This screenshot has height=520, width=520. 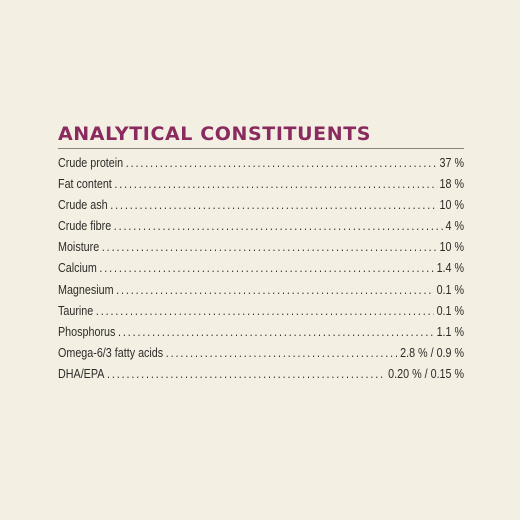 I want to click on constituent-row: Crude fibre 4 %, so click(x=261, y=229).